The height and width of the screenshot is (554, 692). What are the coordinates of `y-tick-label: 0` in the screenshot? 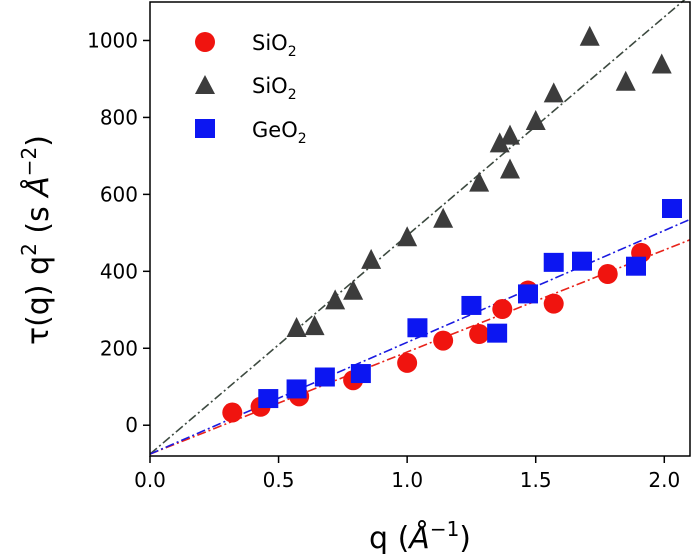 It's located at (131, 425).